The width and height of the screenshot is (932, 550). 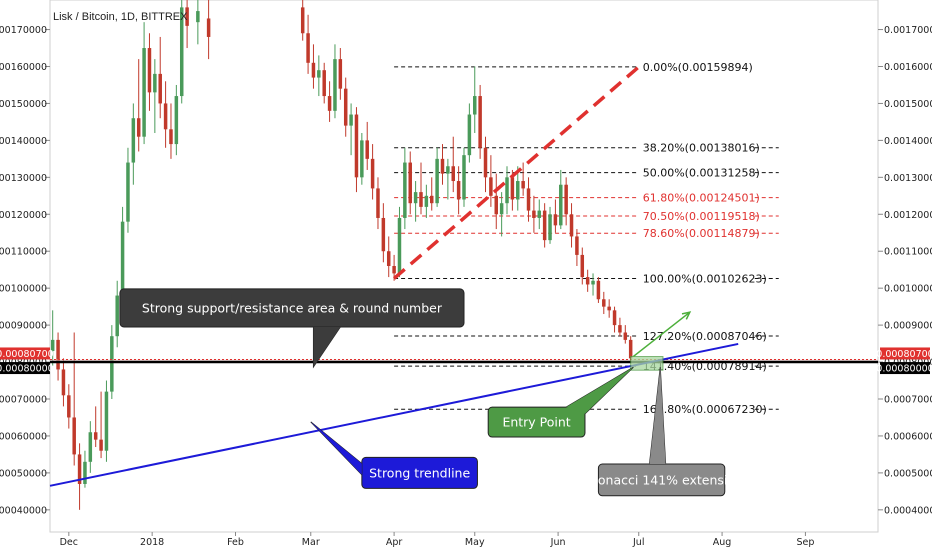 I want to click on x-tick-label: Dec, so click(x=69, y=542).